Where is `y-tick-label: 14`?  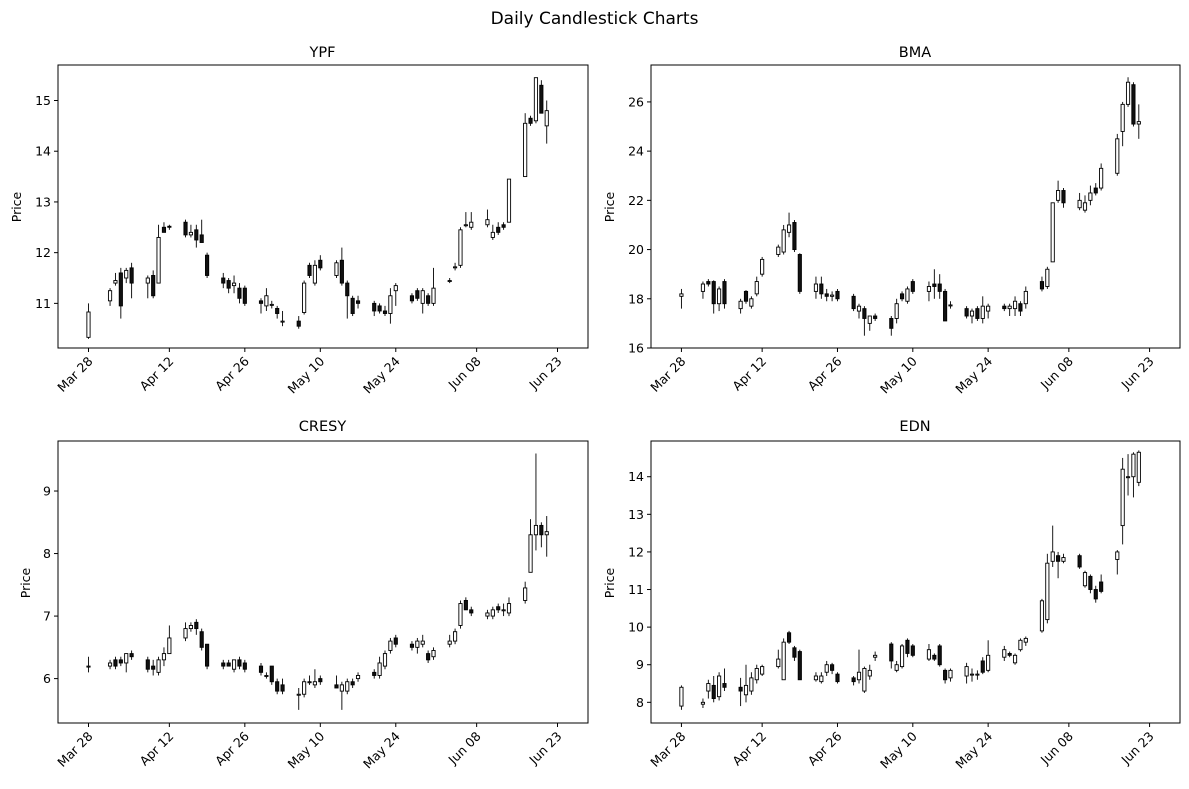
y-tick-label: 14 is located at coordinates (43, 151).